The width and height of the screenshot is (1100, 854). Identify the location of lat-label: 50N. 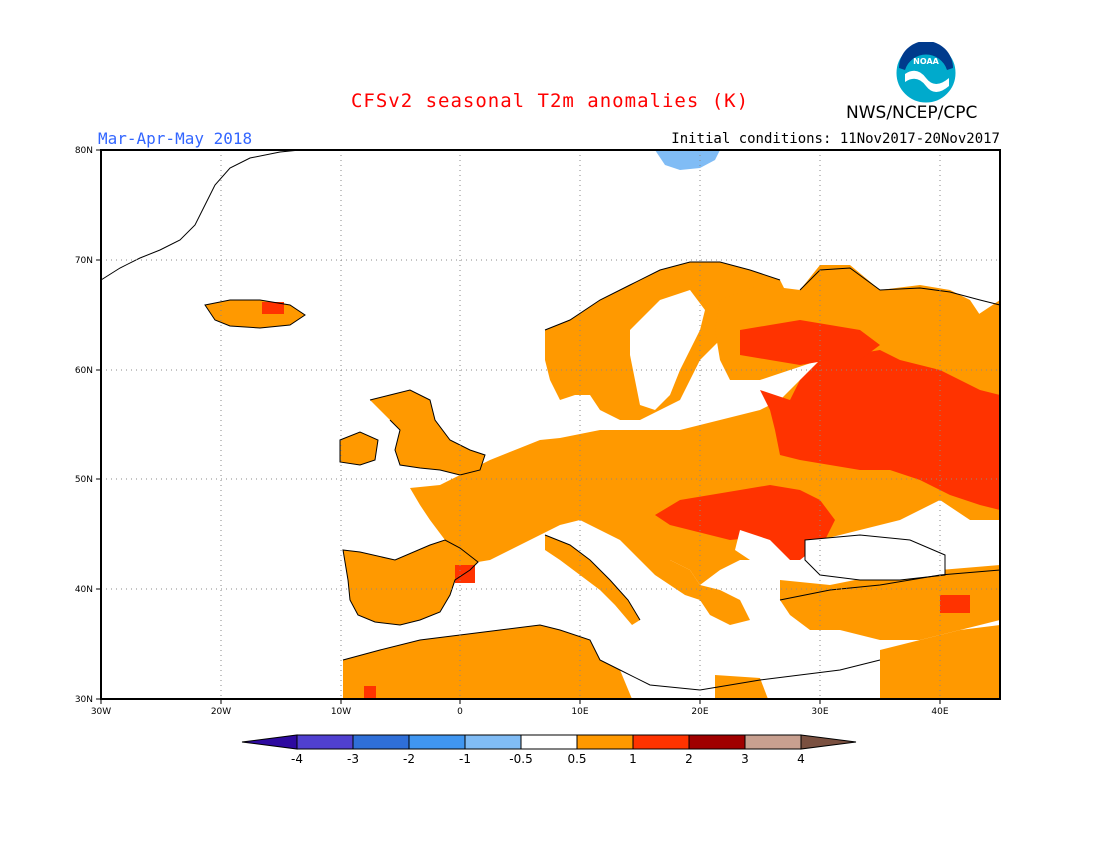
(84, 480).